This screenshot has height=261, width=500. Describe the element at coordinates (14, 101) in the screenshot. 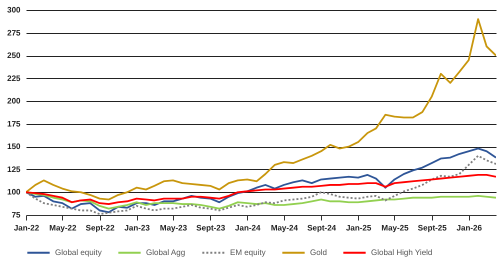

I see `y-tick-label: 200` at that location.